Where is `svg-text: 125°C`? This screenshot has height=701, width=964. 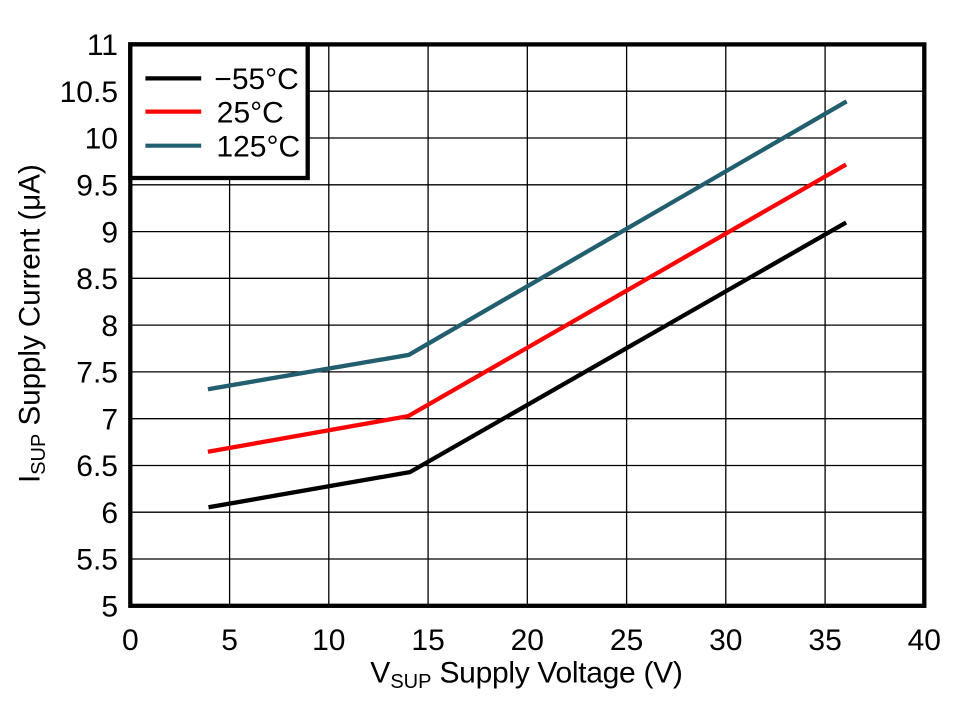 svg-text: 125°C is located at coordinates (258, 146).